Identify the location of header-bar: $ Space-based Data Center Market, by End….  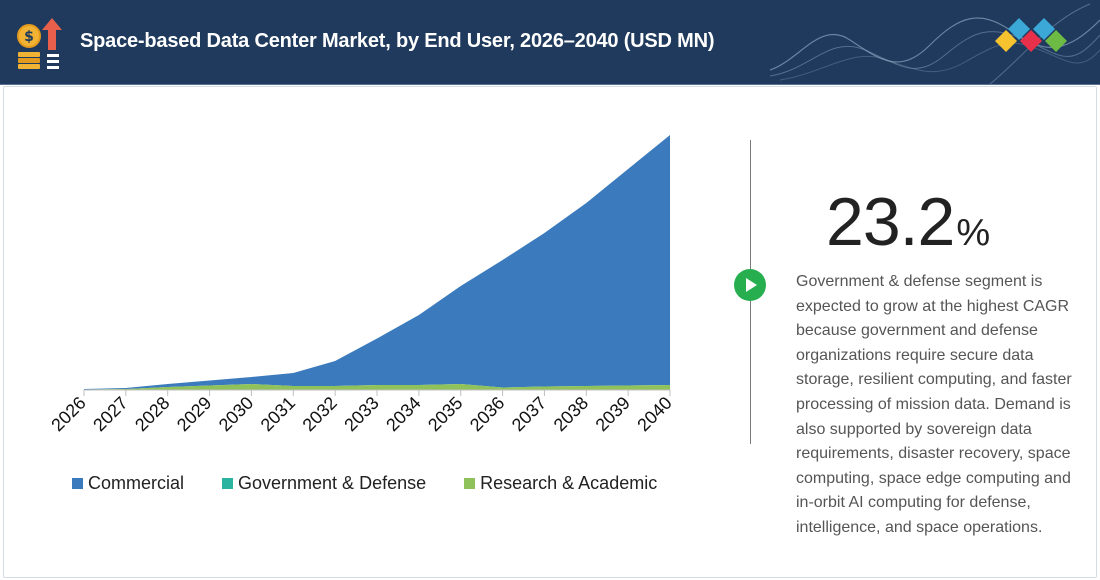
(550, 42).